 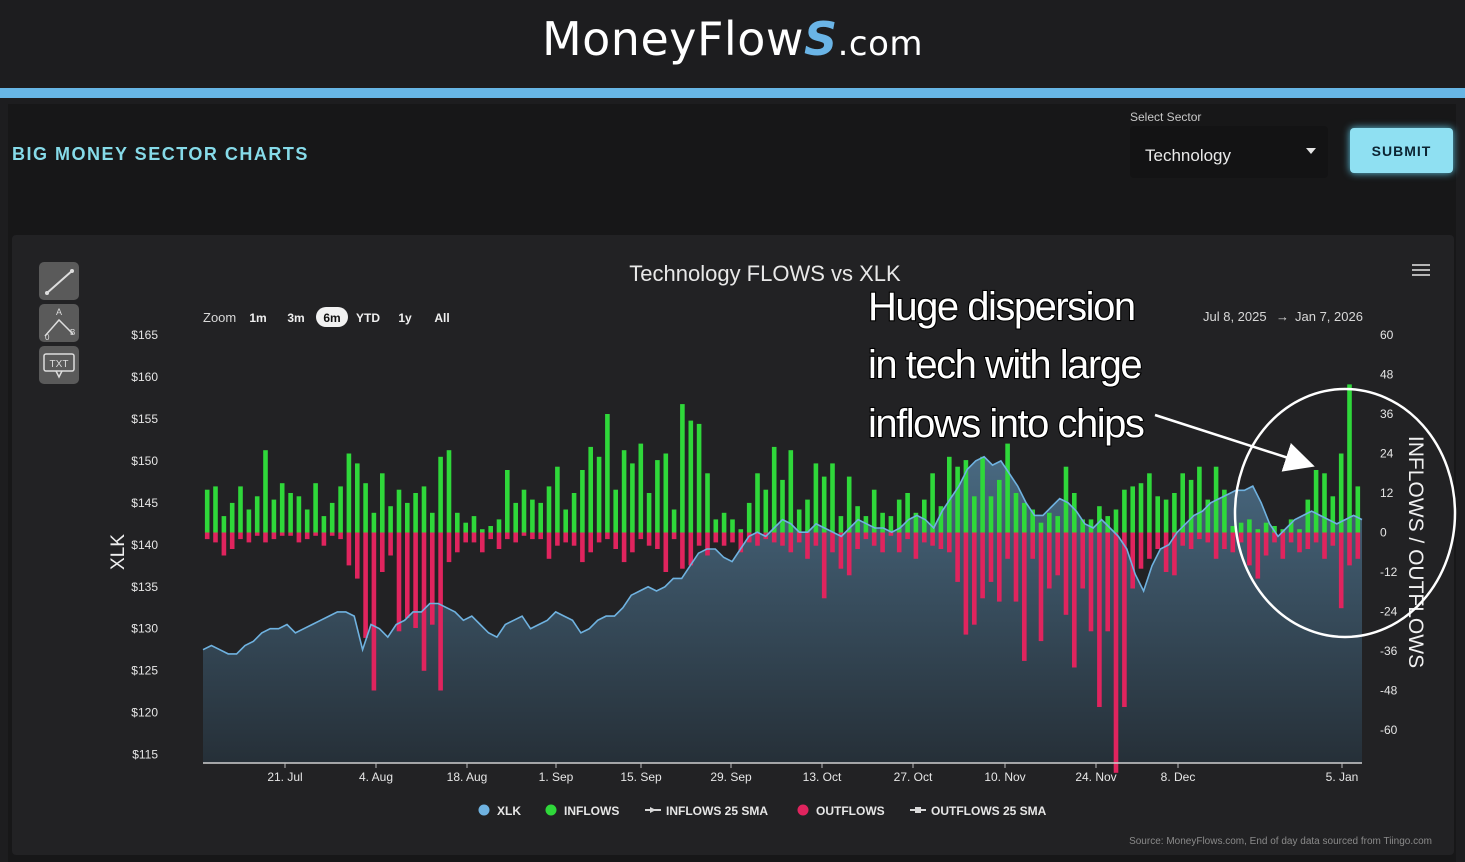 What do you see at coordinates (59, 312) in the screenshot?
I see `svg-text: A` at bounding box center [59, 312].